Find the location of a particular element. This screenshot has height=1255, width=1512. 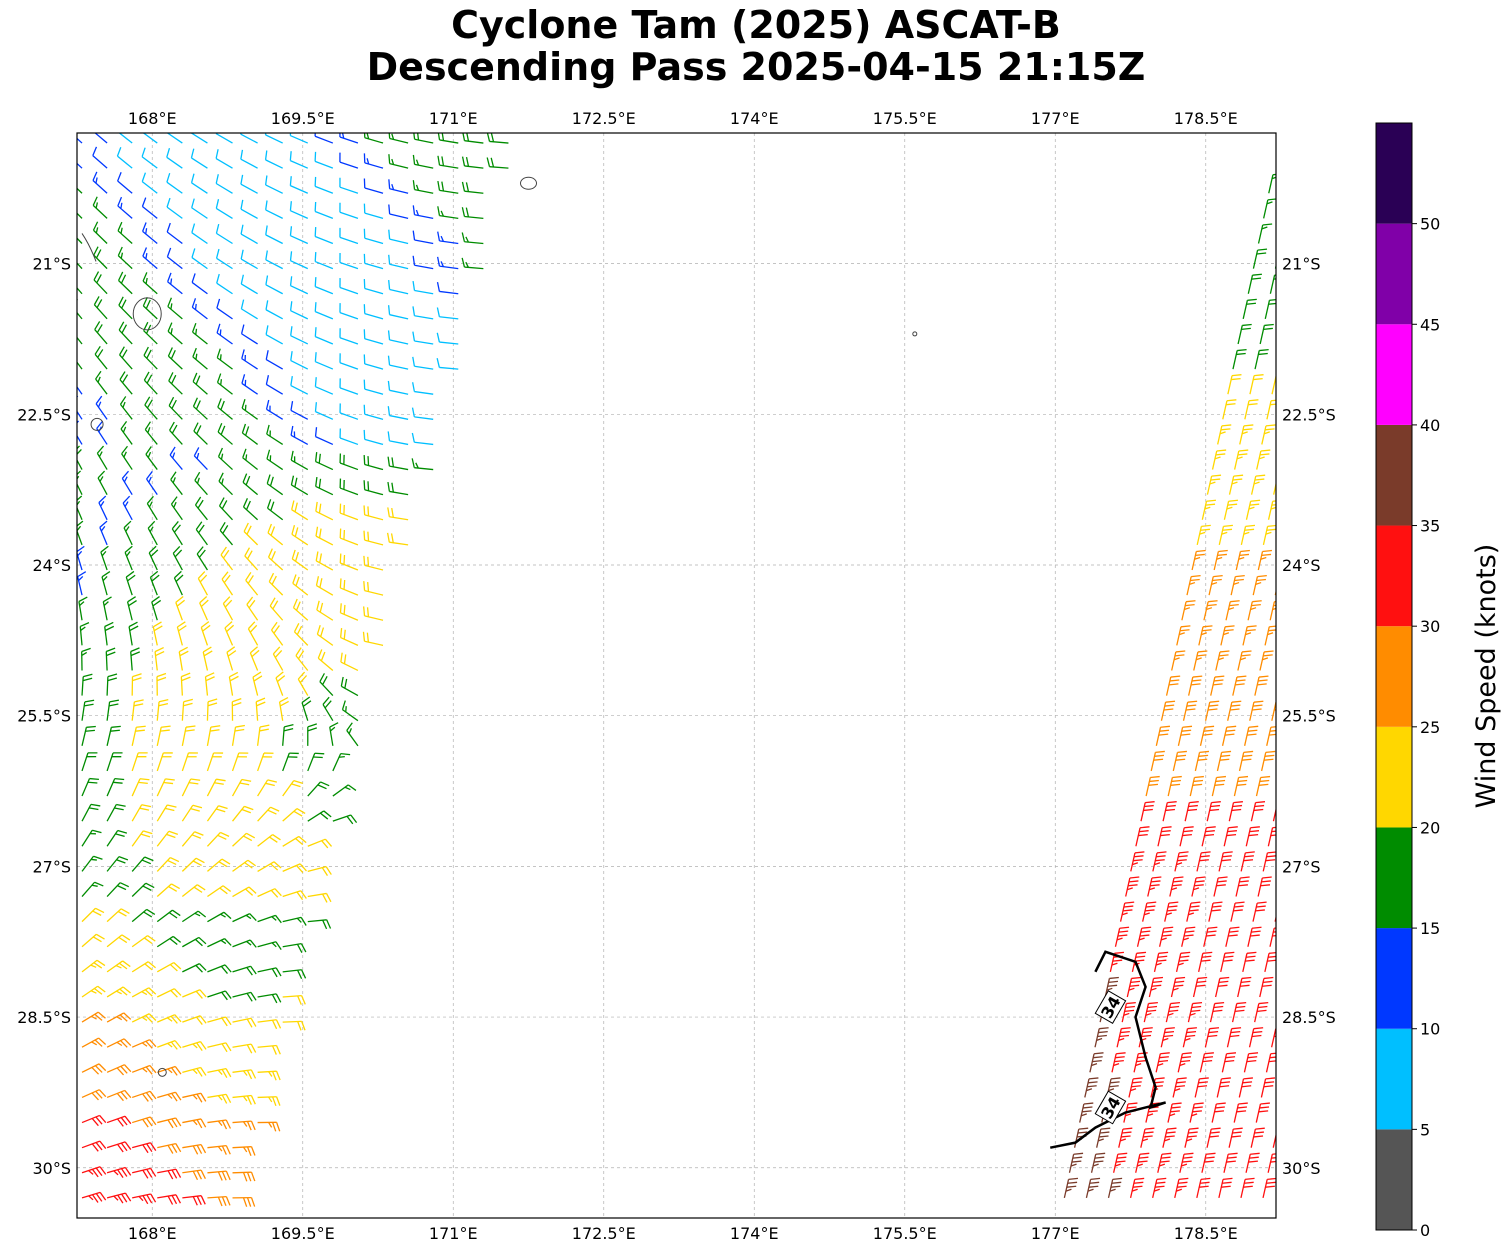

lon-tick-bottom-7: 178.5°E is located at coordinates (1206, 1233).